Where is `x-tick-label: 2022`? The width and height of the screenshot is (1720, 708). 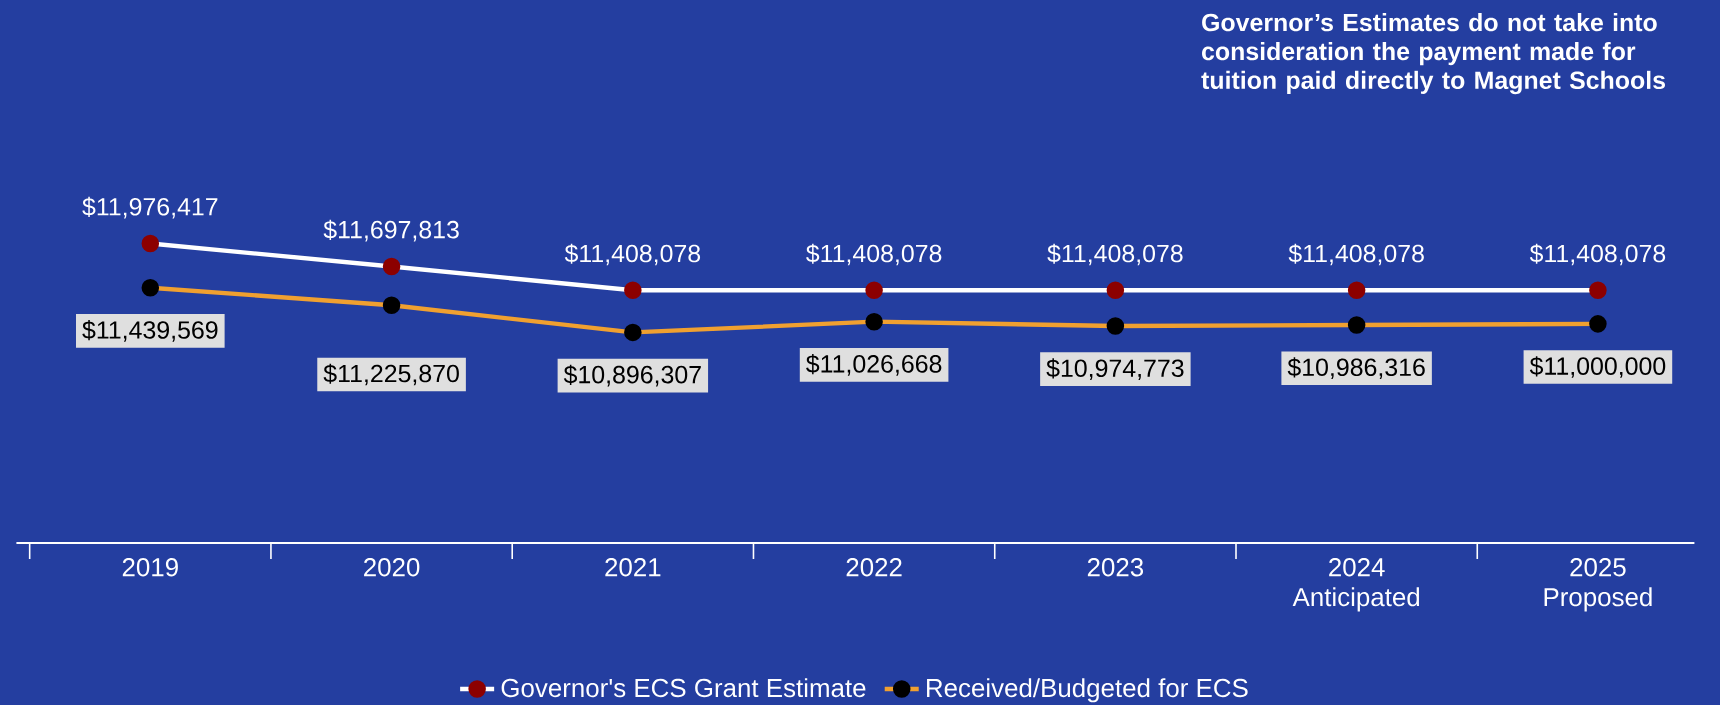 x-tick-label: 2022 is located at coordinates (874, 567).